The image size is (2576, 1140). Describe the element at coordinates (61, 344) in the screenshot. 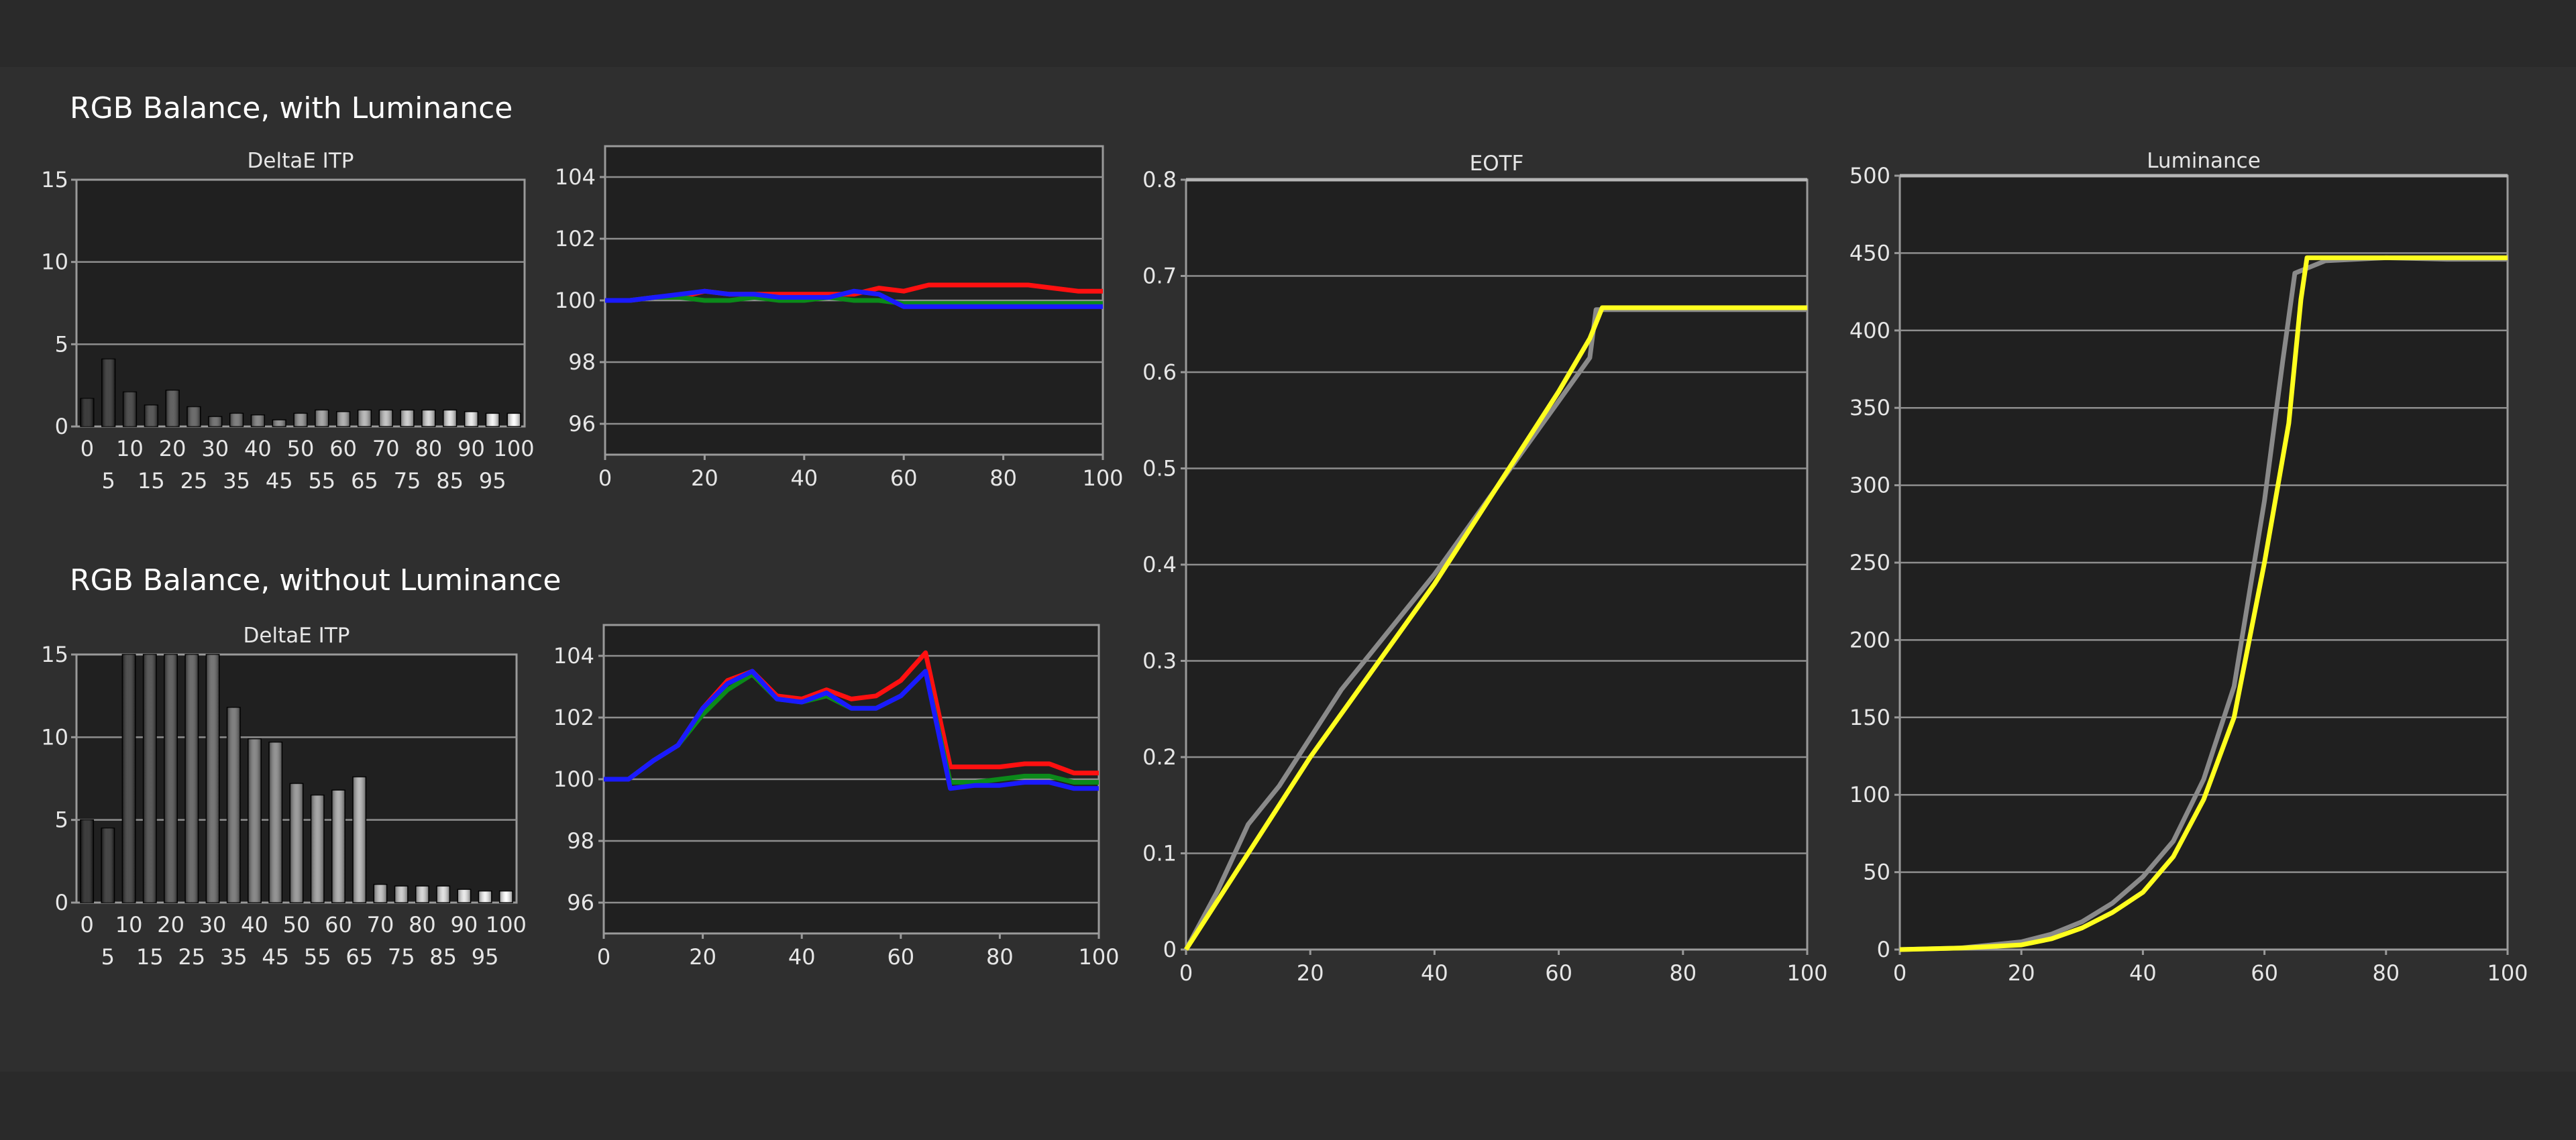

I see `y-tick-label: 5` at that location.